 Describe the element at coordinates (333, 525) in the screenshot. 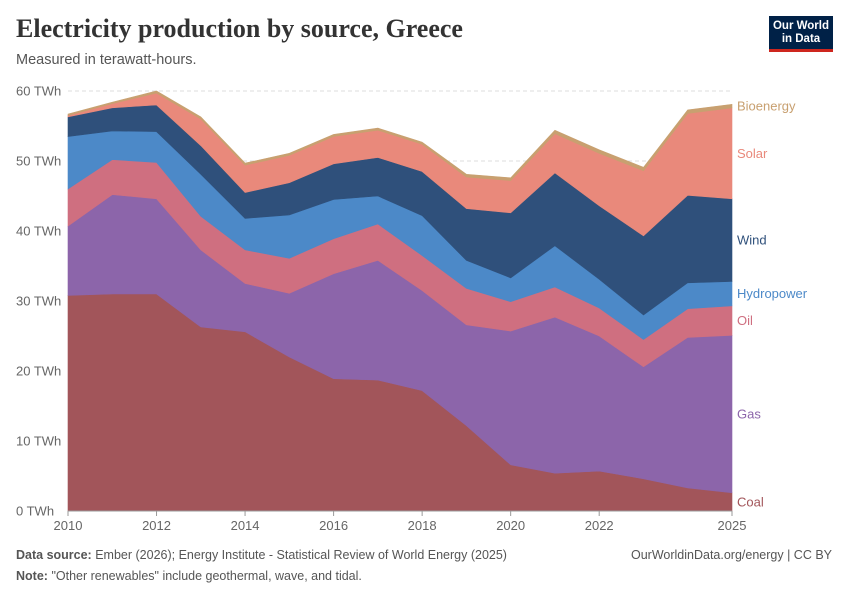

I see `x-tick-label: 2016` at that location.